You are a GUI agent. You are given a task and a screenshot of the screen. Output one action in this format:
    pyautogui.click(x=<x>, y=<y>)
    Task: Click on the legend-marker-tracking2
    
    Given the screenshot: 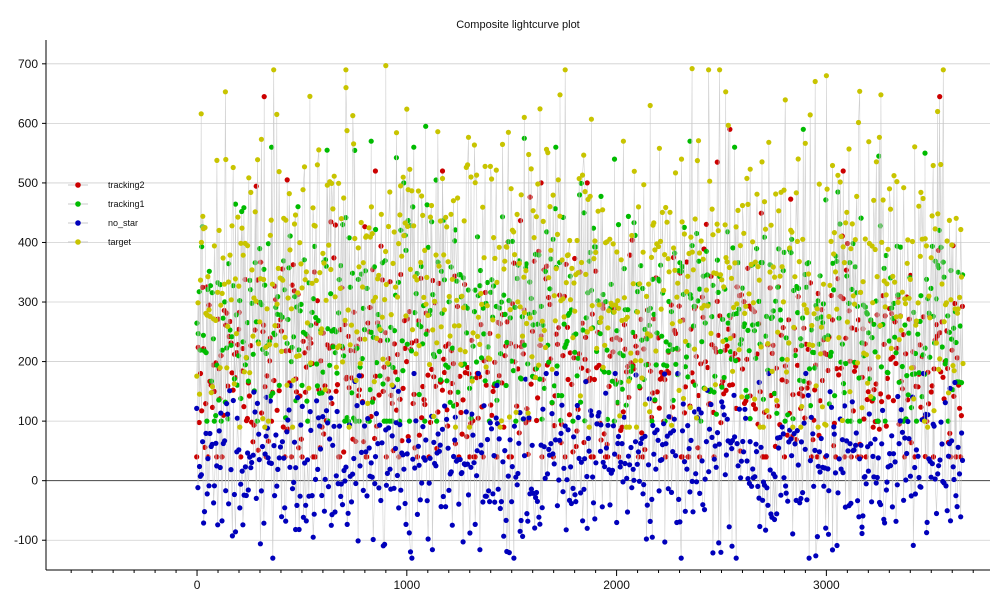 What is the action you would take?
    pyautogui.click(x=78, y=185)
    